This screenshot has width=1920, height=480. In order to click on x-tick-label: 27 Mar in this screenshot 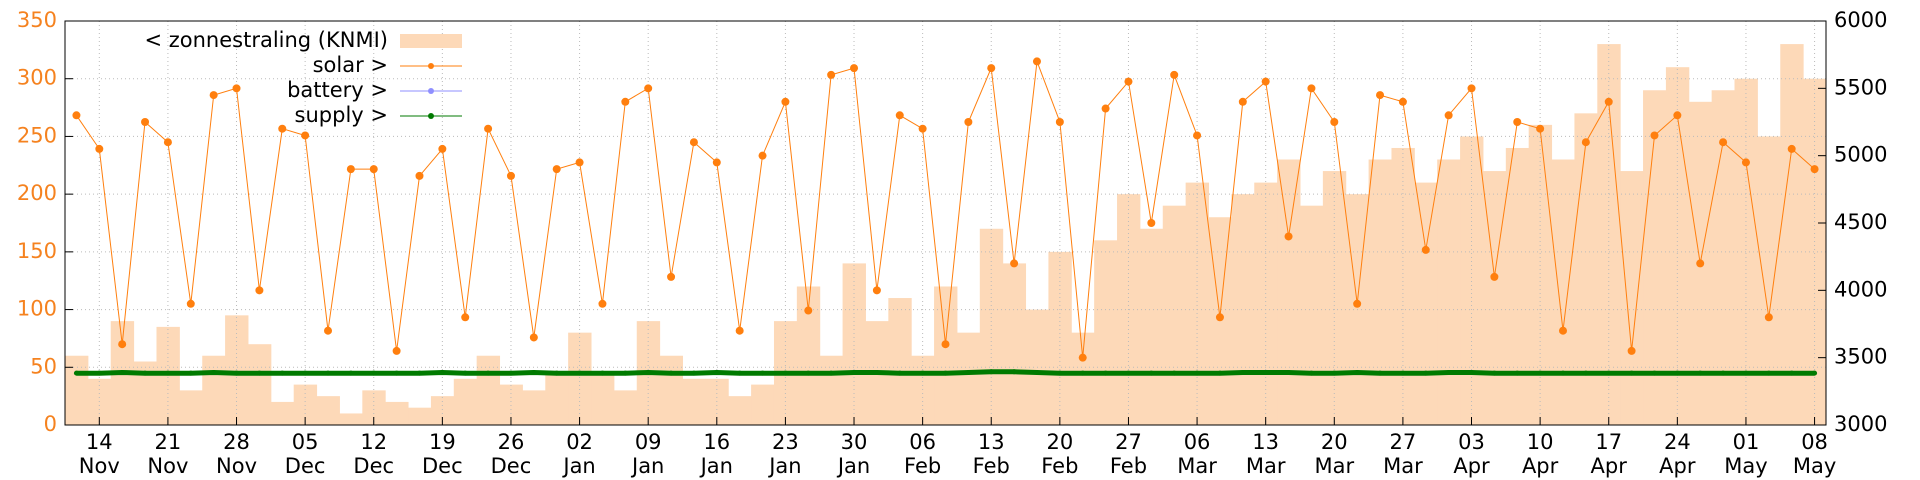, I will do `click(1403, 454)`.